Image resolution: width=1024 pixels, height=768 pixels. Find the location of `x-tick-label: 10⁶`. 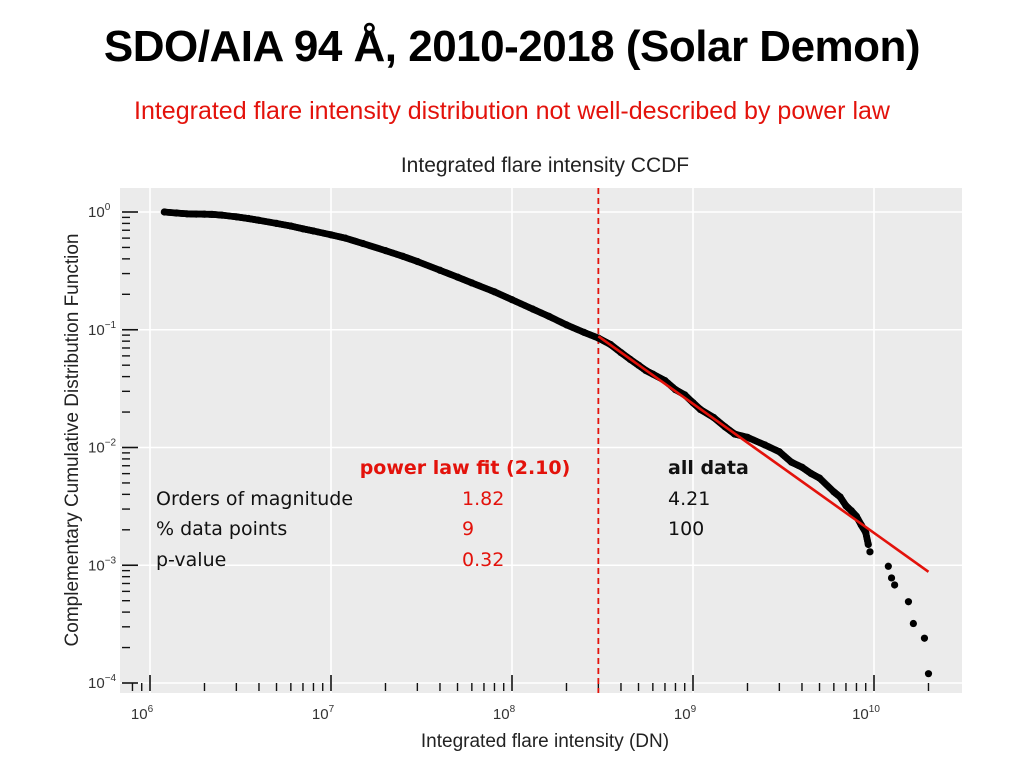

x-tick-label: 10⁶ is located at coordinates (142, 713).